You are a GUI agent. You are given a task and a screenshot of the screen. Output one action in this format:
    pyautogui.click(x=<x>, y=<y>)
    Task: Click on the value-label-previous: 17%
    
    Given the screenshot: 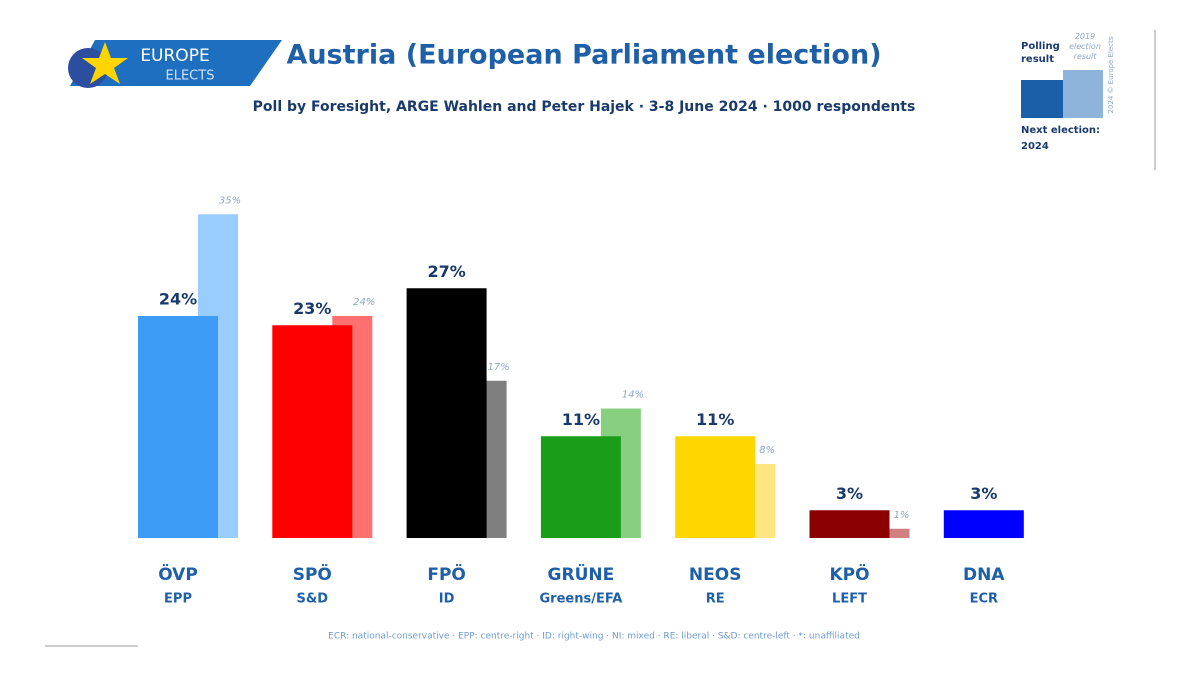 What is the action you would take?
    pyautogui.click(x=498, y=367)
    